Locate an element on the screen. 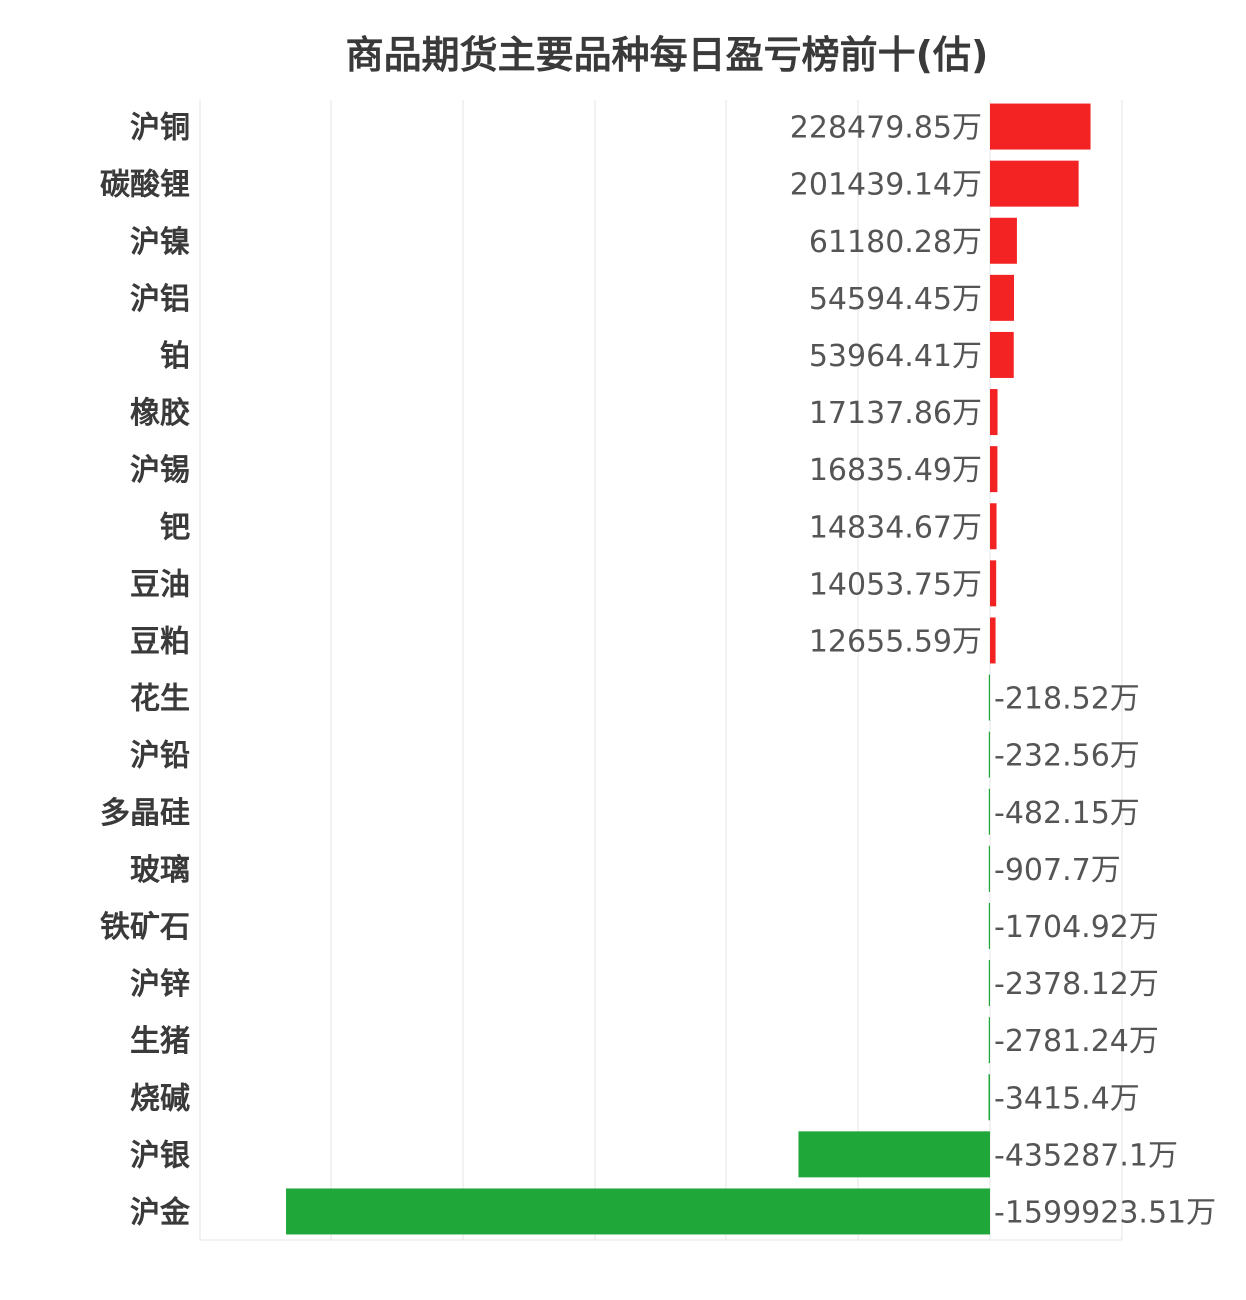  category-label: 橡胶 is located at coordinates (160, 413).